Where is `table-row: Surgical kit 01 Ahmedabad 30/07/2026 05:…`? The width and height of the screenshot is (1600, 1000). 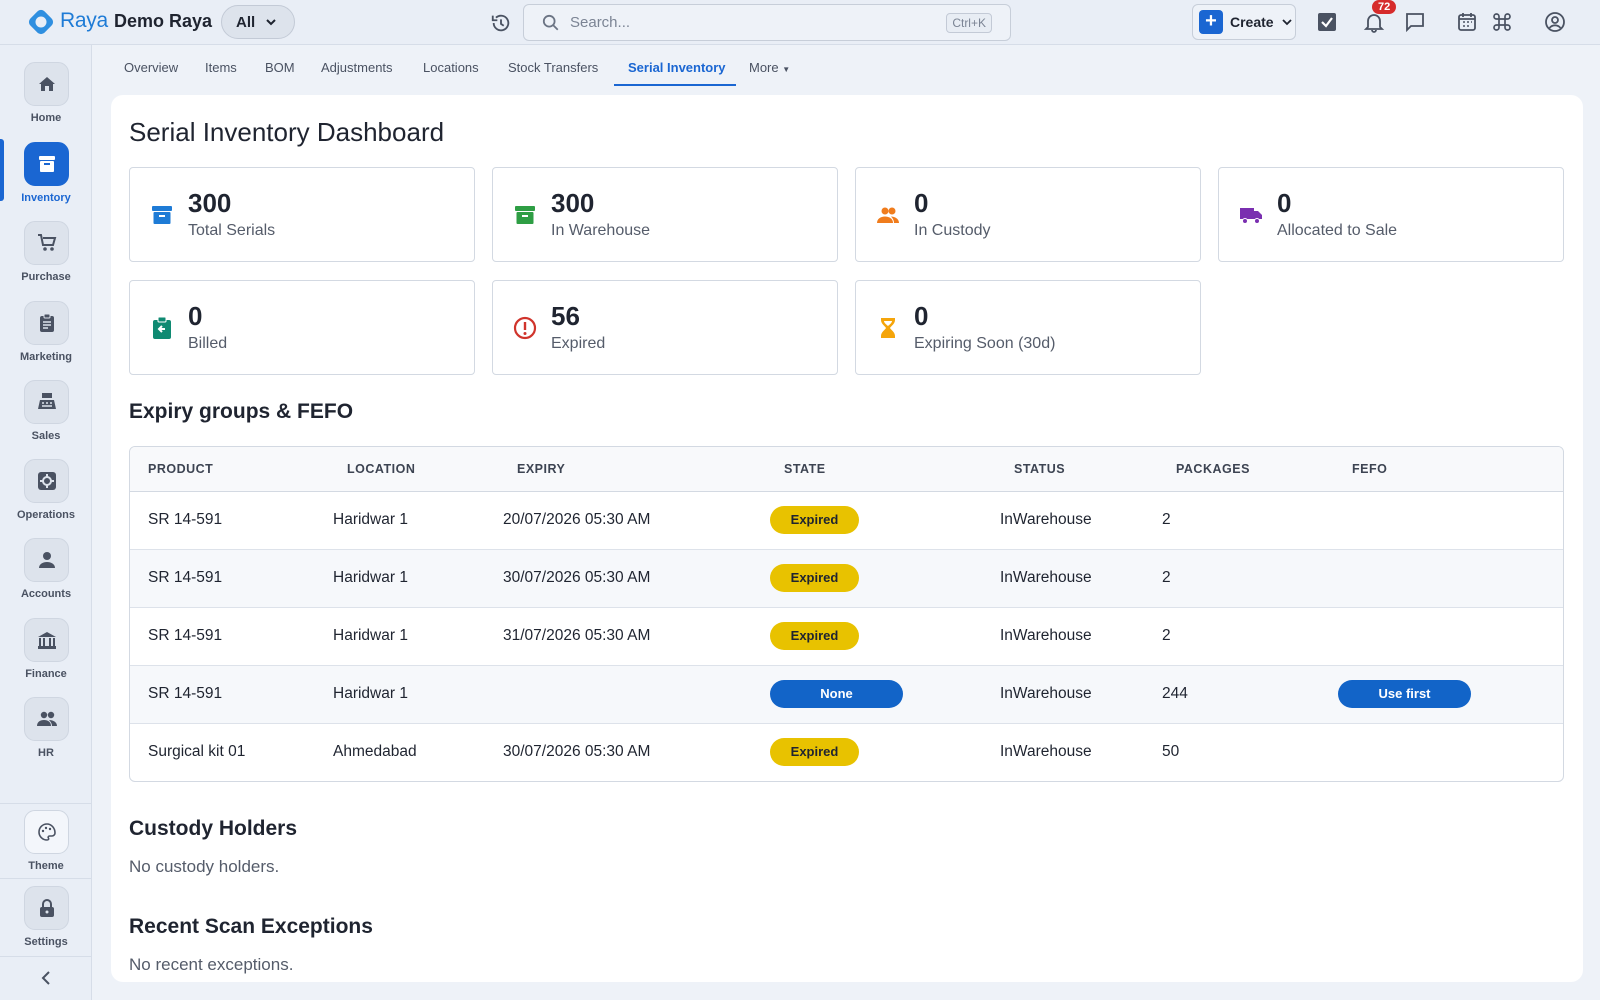 table-row: Surgical kit 01 Ahmedabad 30/07/2026 05:… is located at coordinates (846, 752).